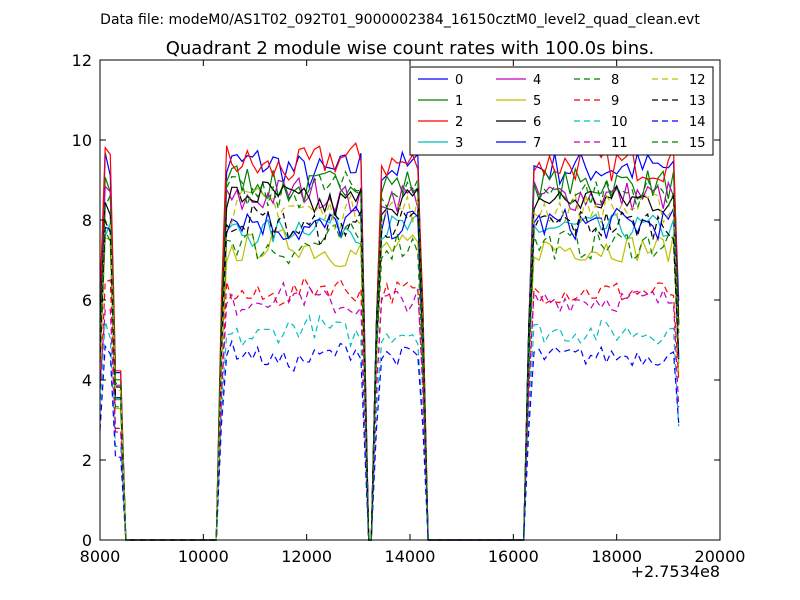  What do you see at coordinates (537, 143) in the screenshot?
I see `legend-label-7: 7` at bounding box center [537, 143].